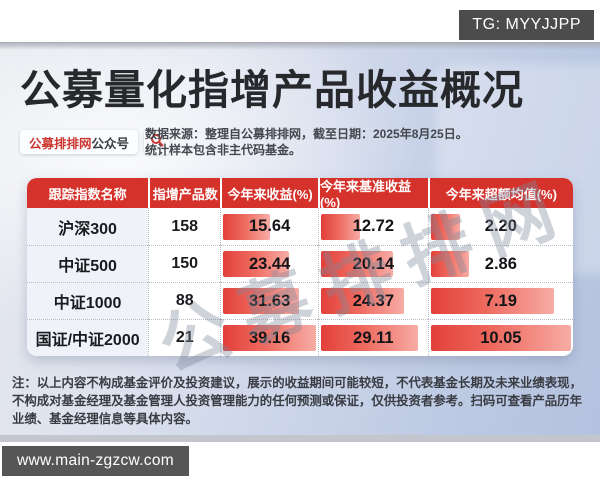 This screenshot has width=600, height=480. I want to click on ytd-return-value: 23.44, so click(269, 263).